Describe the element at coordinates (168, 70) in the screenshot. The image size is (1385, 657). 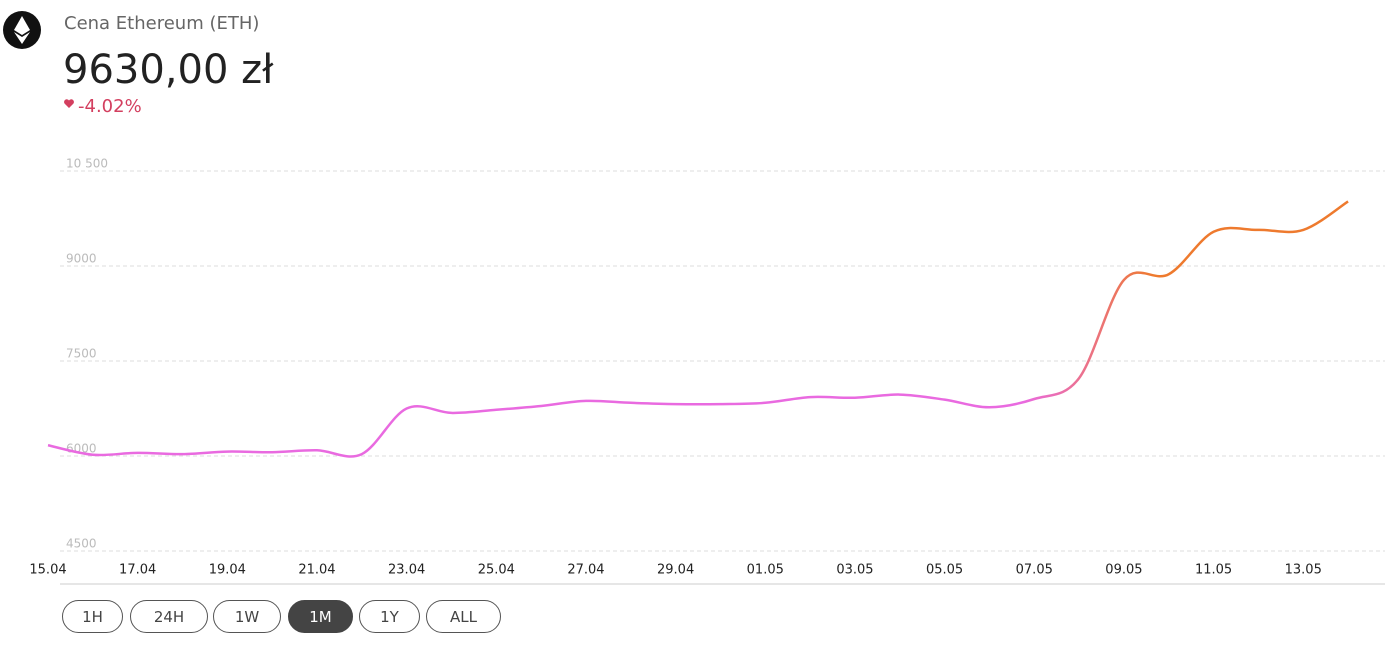
I see `price: 9630,00 zł` at that location.